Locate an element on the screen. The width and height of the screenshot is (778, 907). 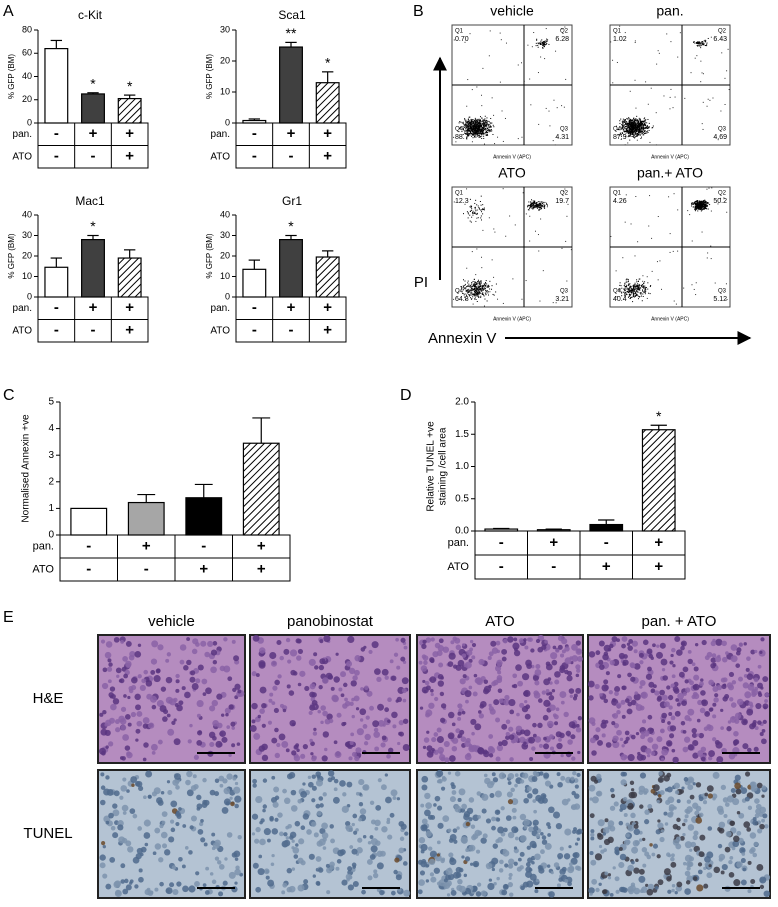
y-tick-label: 0.5 is located at coordinates (462, 498).